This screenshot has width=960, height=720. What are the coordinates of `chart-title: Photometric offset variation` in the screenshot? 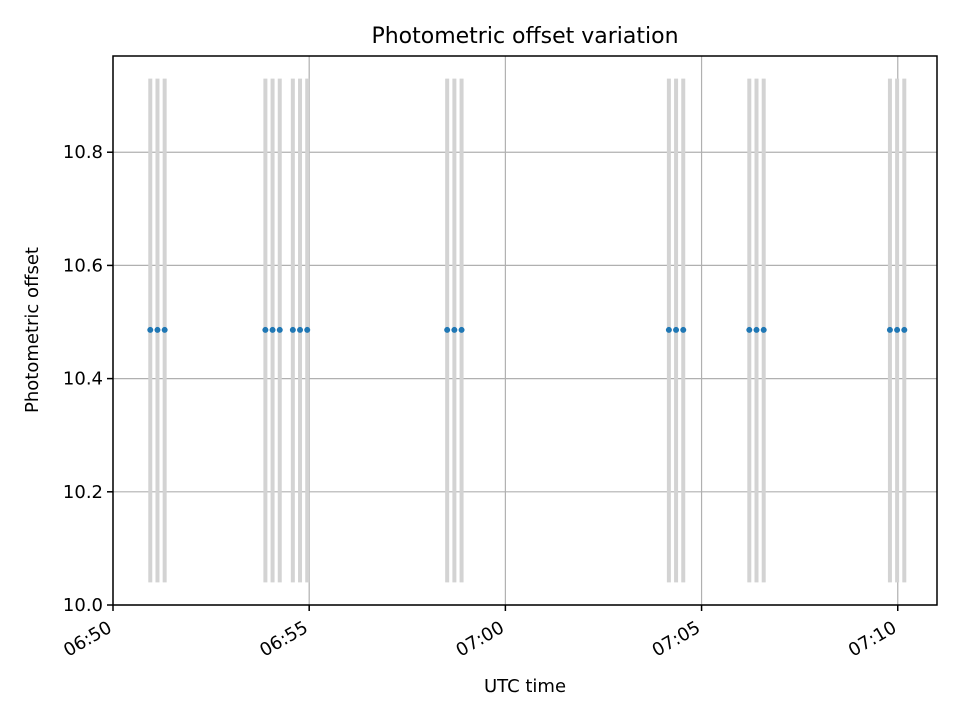 It's located at (524, 36).